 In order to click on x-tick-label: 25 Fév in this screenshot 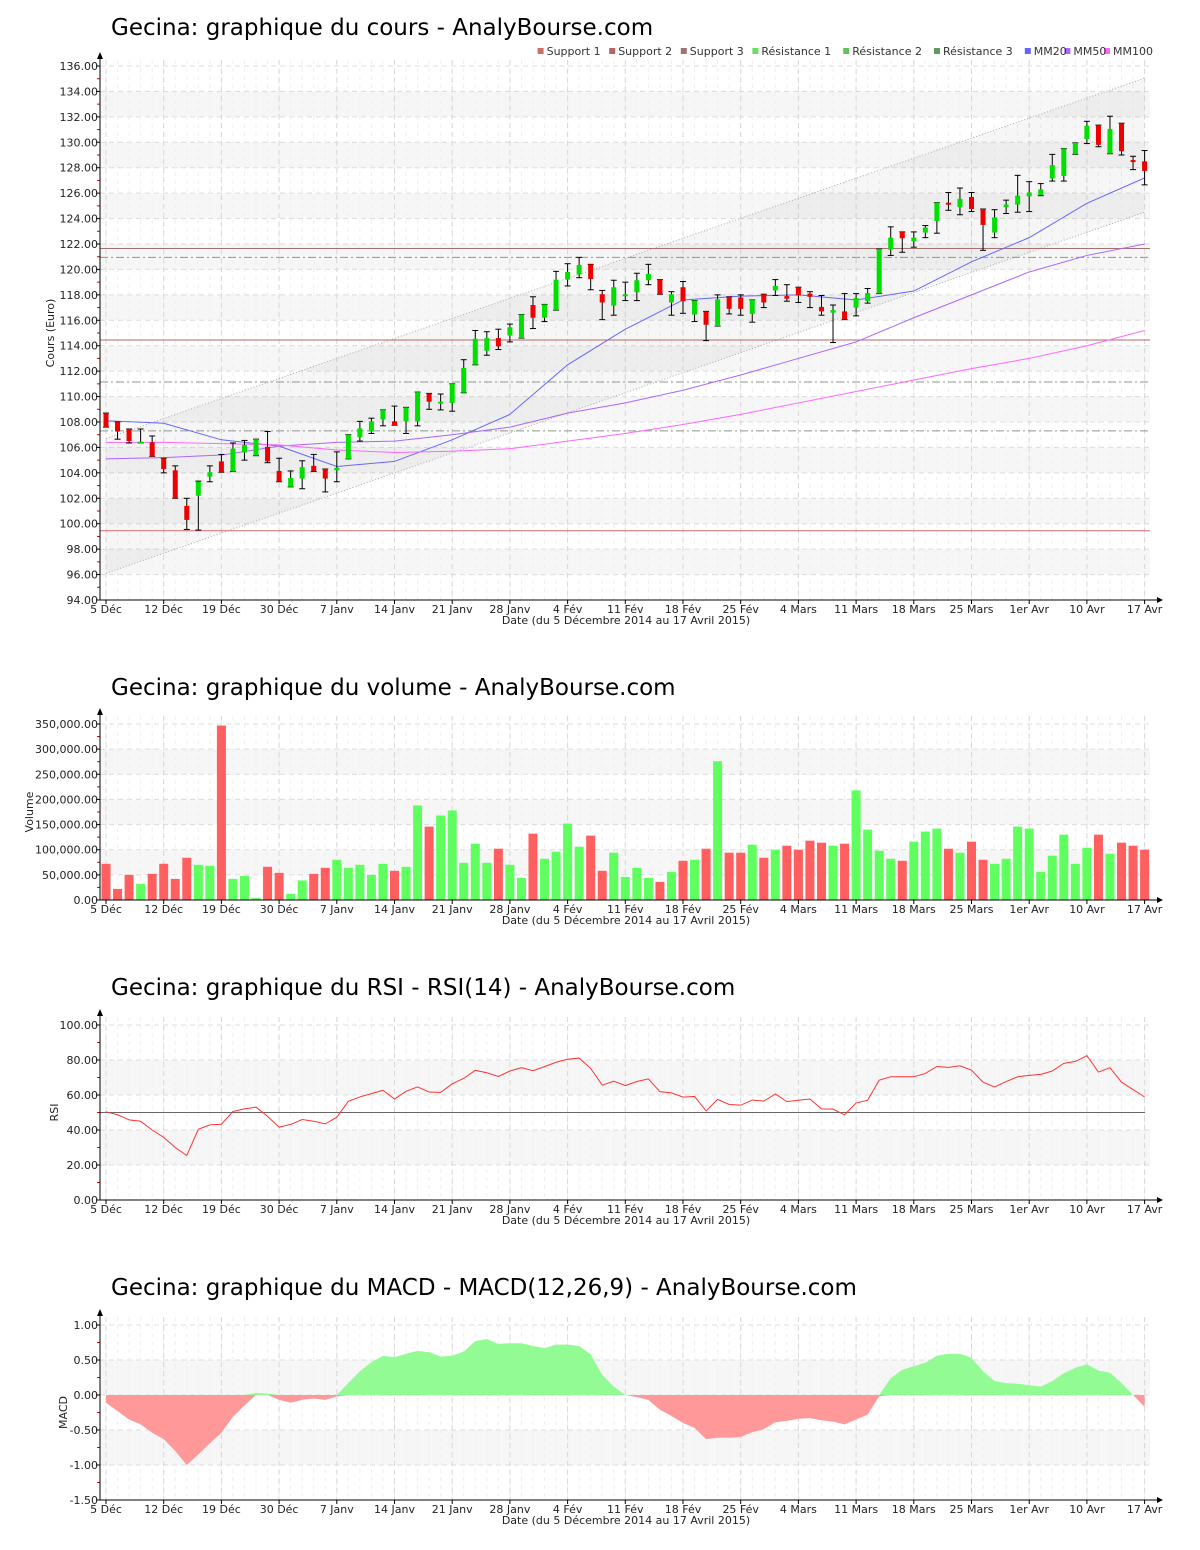, I will do `click(740, 1209)`.